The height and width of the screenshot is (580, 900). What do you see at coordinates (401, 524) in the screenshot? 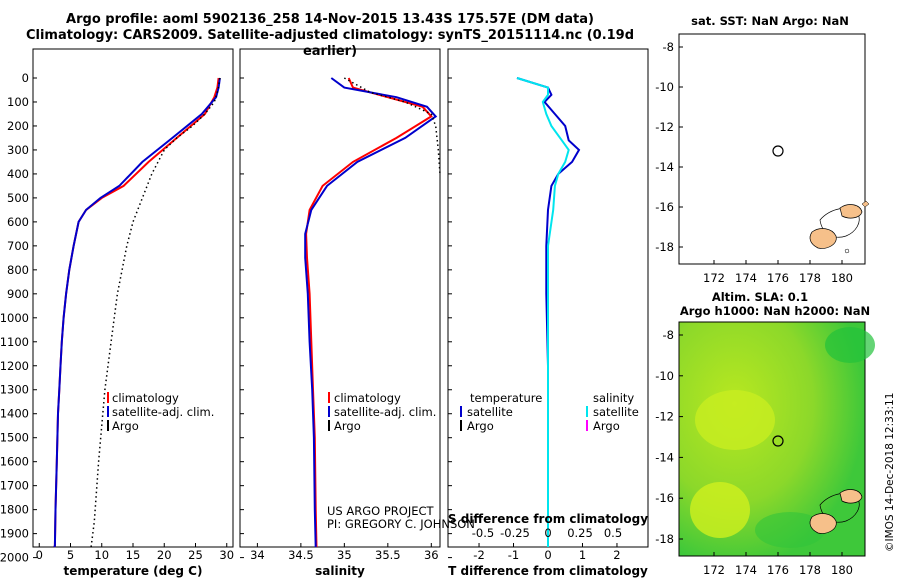
I see `pi-credit: PI: GREGORY C. JOHNSON` at bounding box center [401, 524].